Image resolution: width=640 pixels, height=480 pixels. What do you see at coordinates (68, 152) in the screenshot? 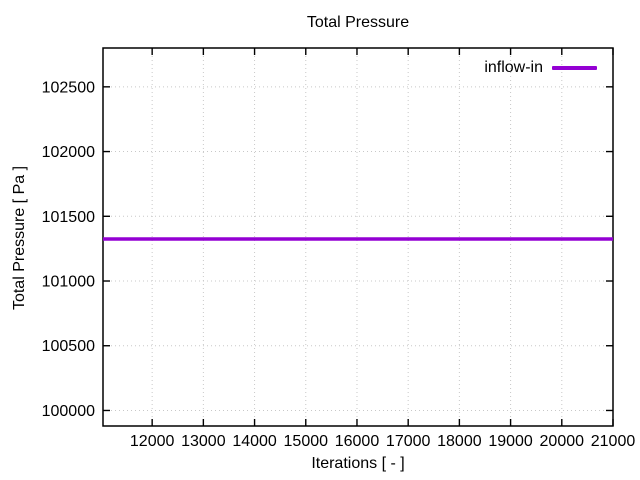
I see `y-tick-label: 102000` at bounding box center [68, 152].